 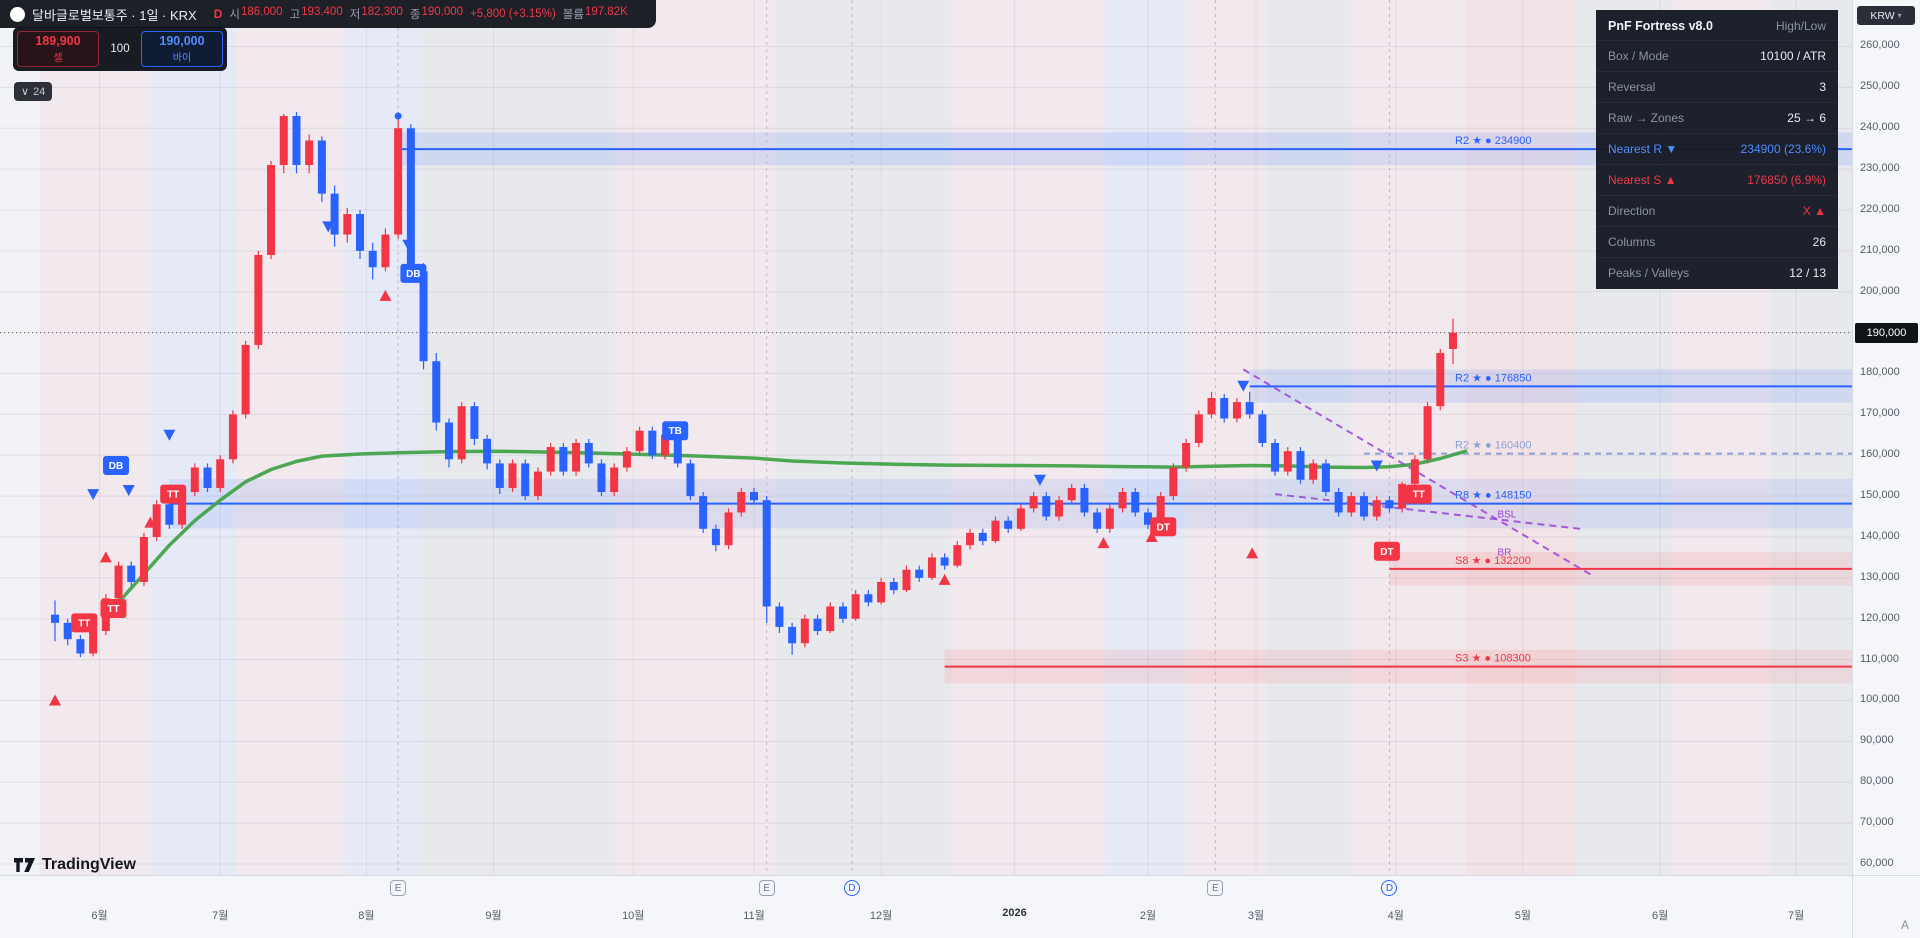 I want to click on price-axis-label: 70,000, so click(x=1877, y=822).